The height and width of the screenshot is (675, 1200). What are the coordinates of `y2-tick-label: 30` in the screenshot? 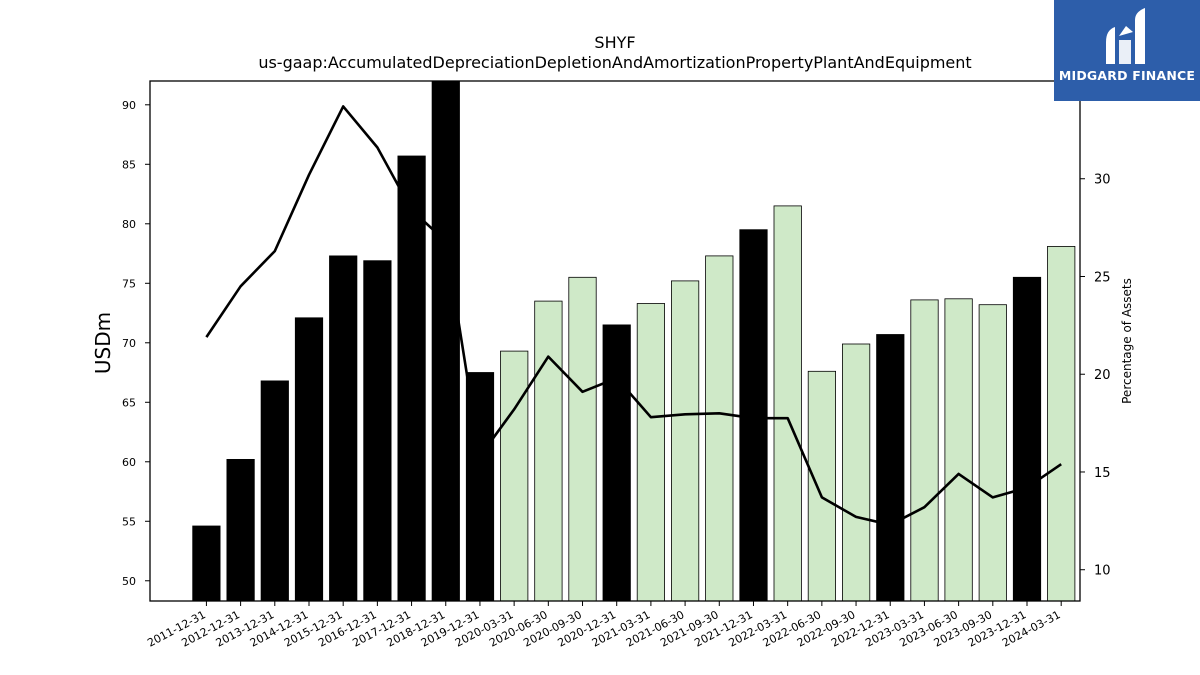 It's located at (1102, 180).